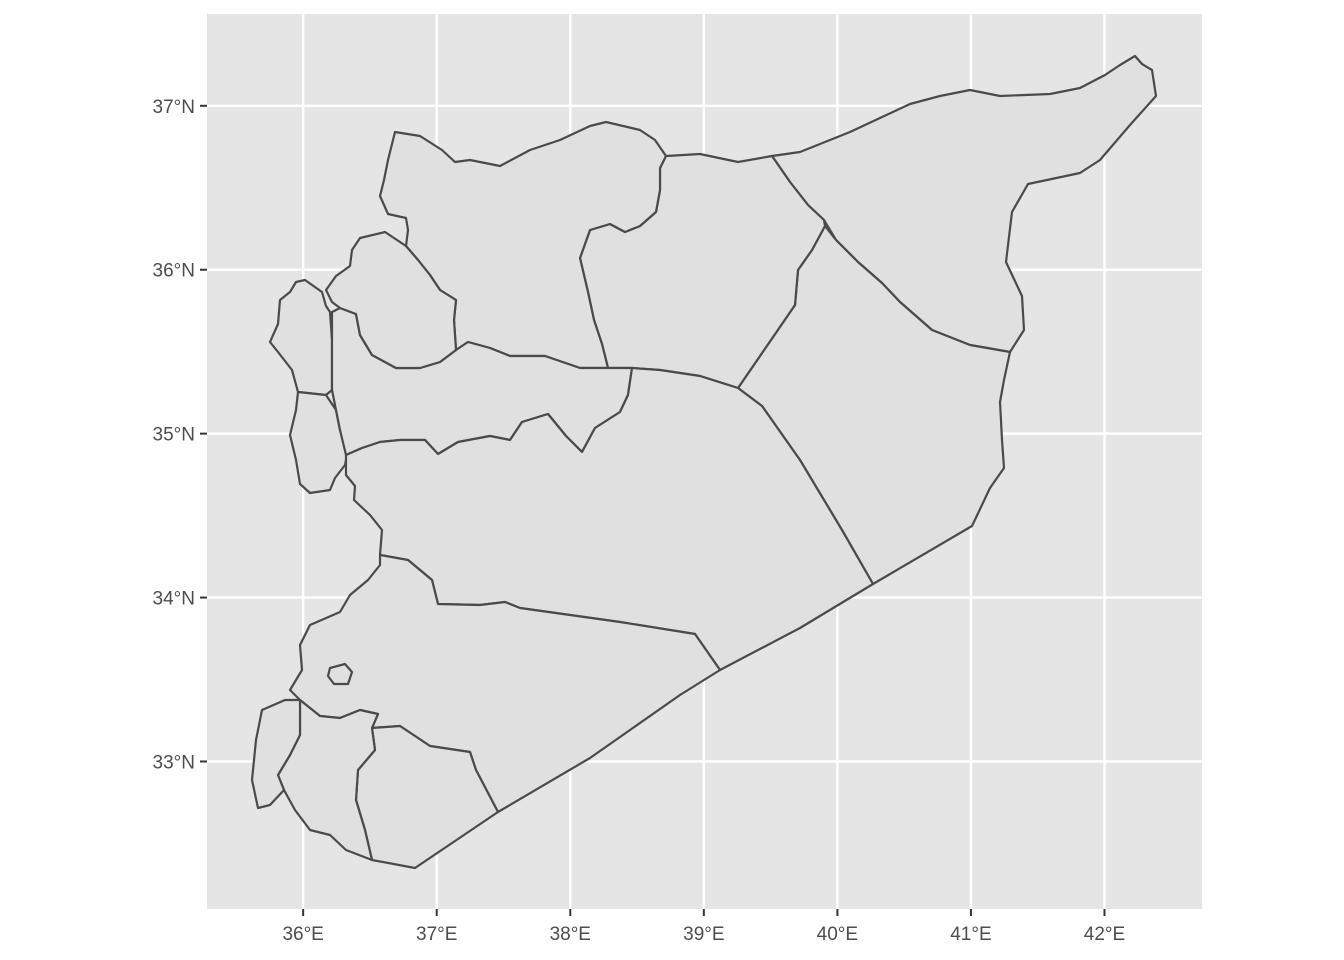 The height and width of the screenshot is (960, 1344). What do you see at coordinates (1104, 934) in the screenshot?
I see `x-tick-label: 42°E` at bounding box center [1104, 934].